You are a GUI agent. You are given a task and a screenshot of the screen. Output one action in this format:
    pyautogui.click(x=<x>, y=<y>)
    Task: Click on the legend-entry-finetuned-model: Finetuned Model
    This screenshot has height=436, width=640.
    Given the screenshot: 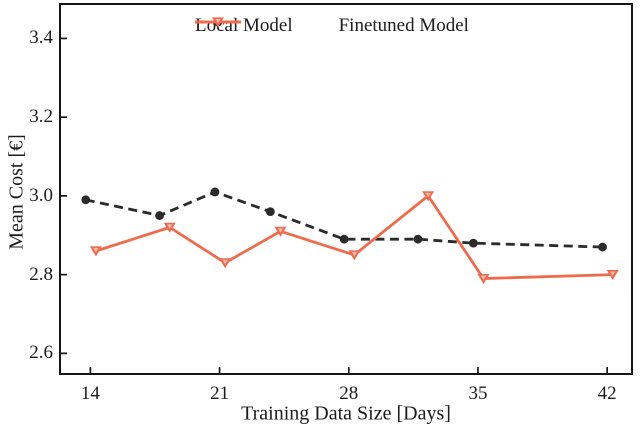 What is the action you would take?
    pyautogui.click(x=332, y=26)
    